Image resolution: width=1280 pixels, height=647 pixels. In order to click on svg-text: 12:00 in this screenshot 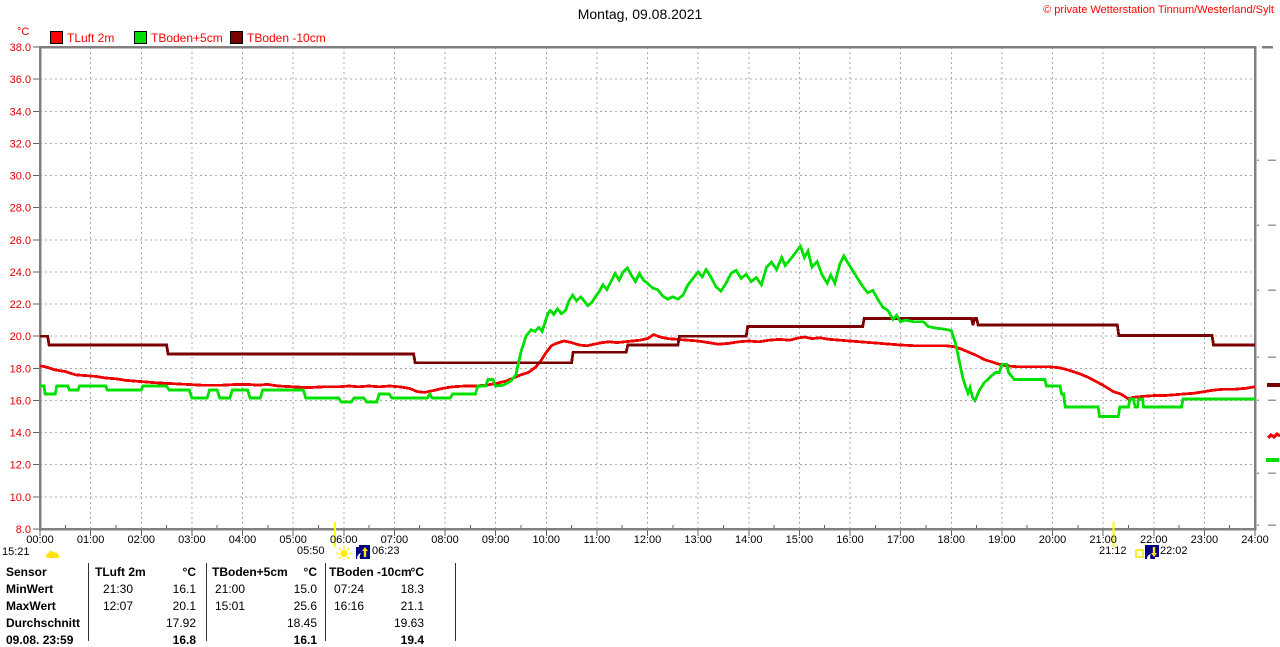, I will do `click(648, 540)`.